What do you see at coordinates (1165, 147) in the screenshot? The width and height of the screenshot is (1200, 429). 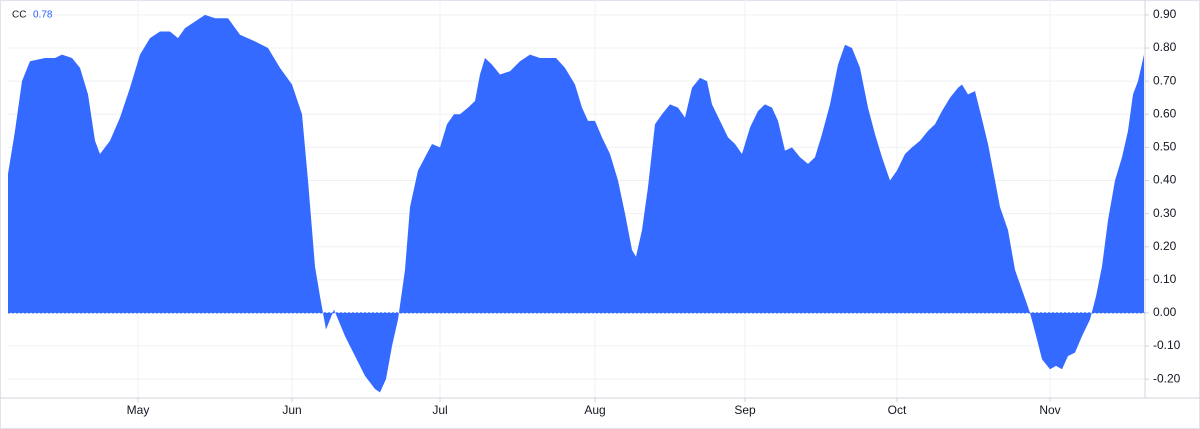 I see `y-tick-label: 0.50` at bounding box center [1165, 147].